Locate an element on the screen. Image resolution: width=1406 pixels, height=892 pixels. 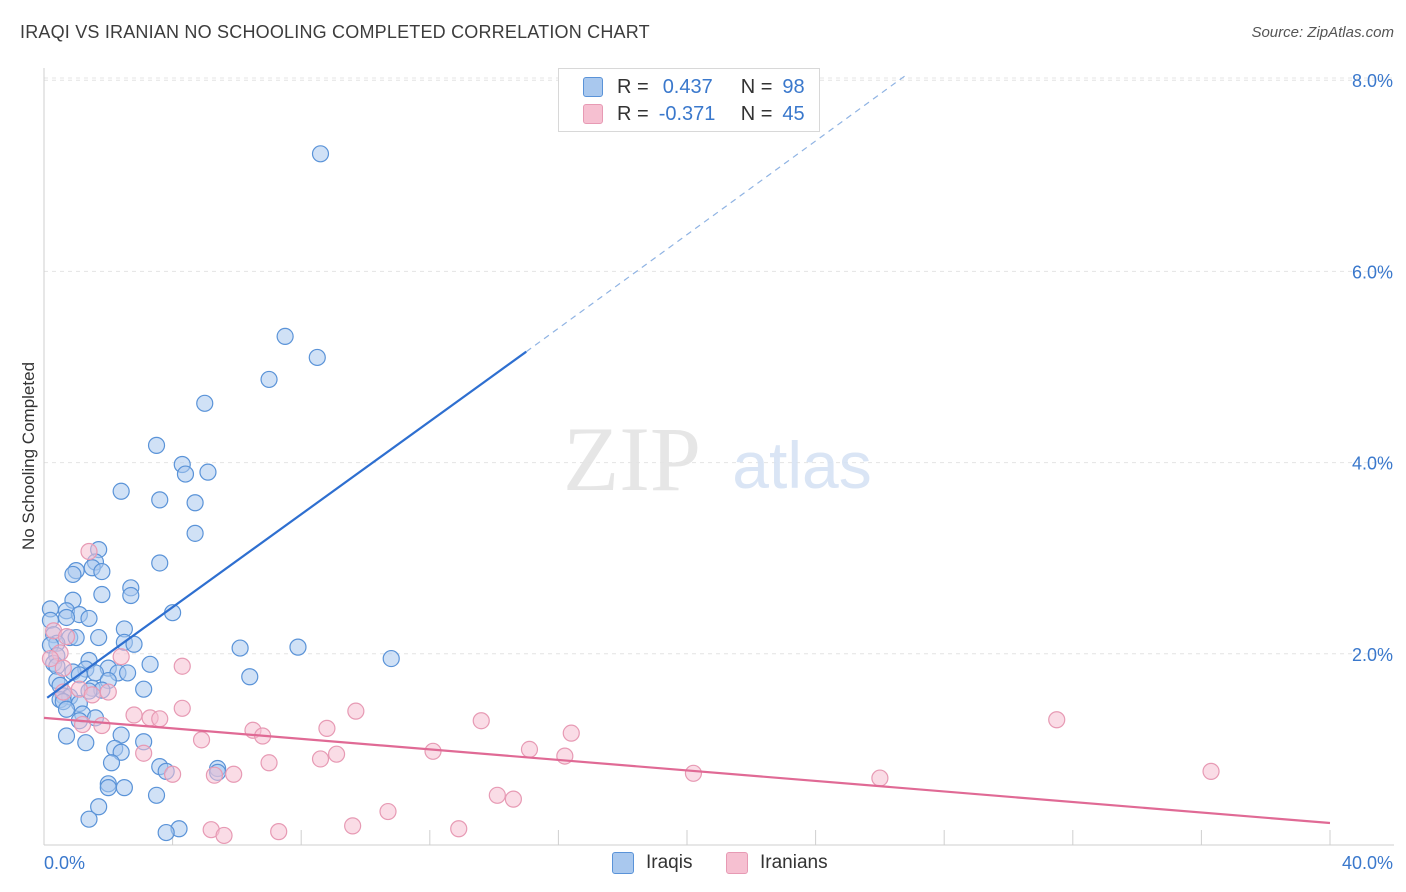
y-tick-label: 4.0% is located at coordinates (1372, 464).